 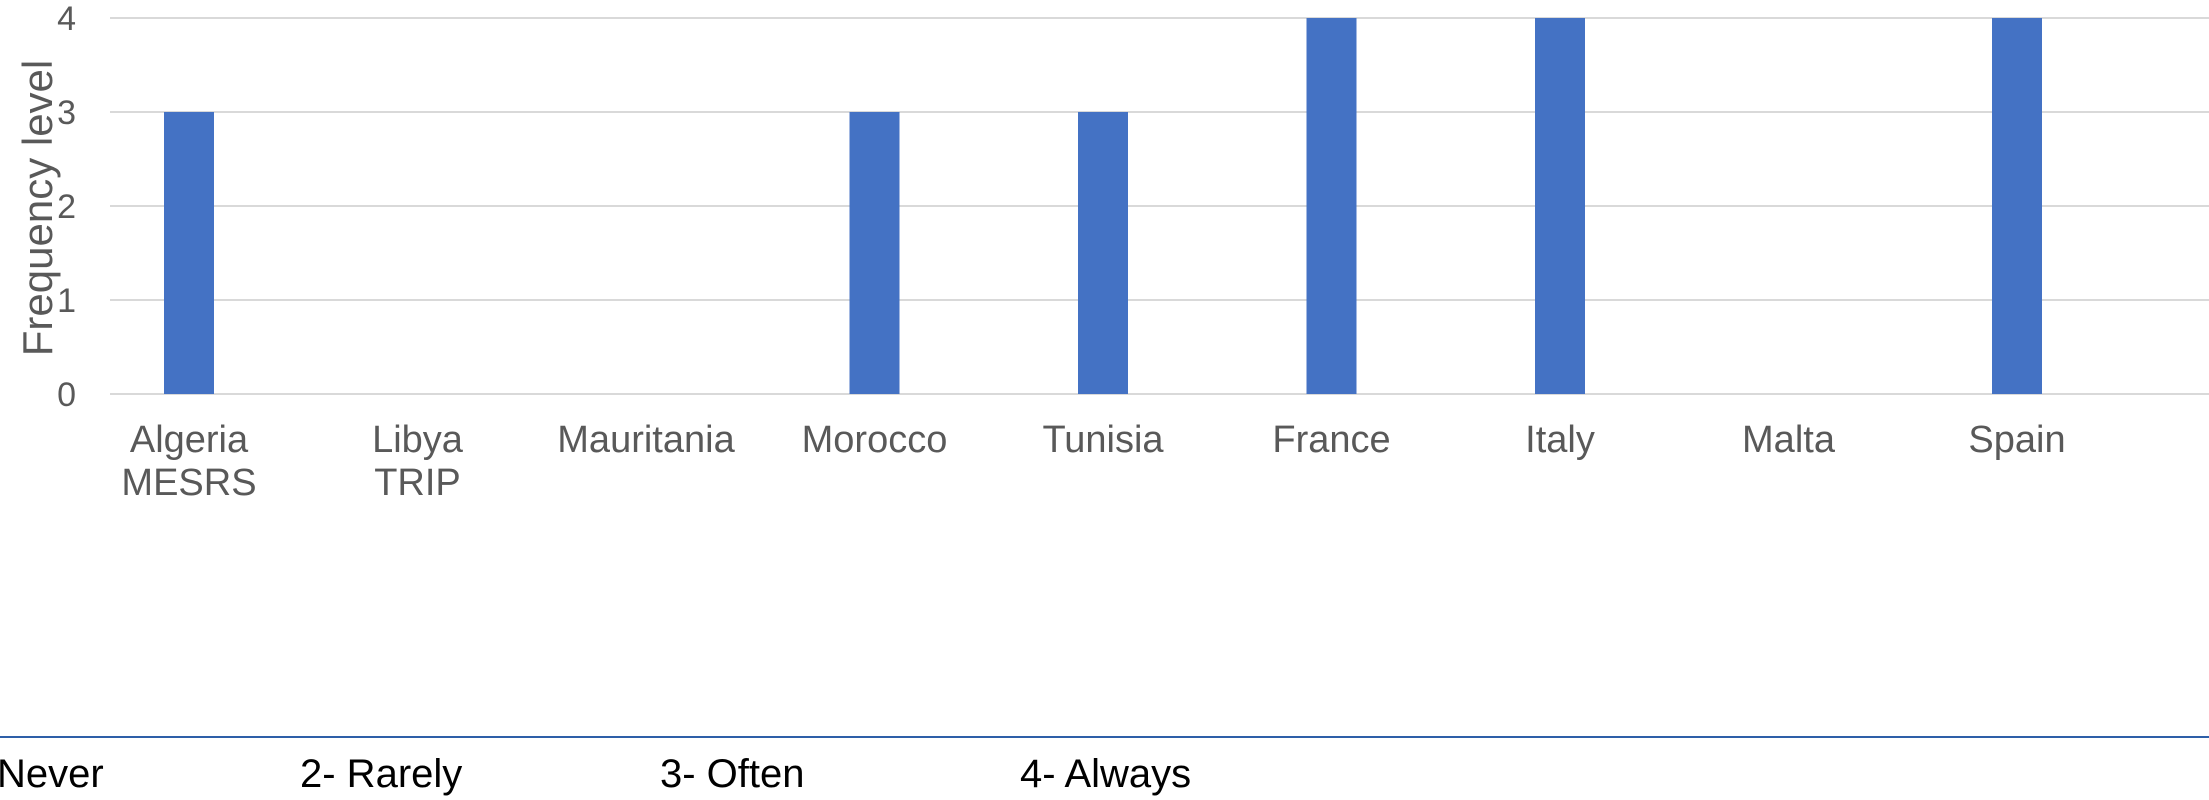 I want to click on legend-item-always: 4- Always, so click(x=1106, y=774).